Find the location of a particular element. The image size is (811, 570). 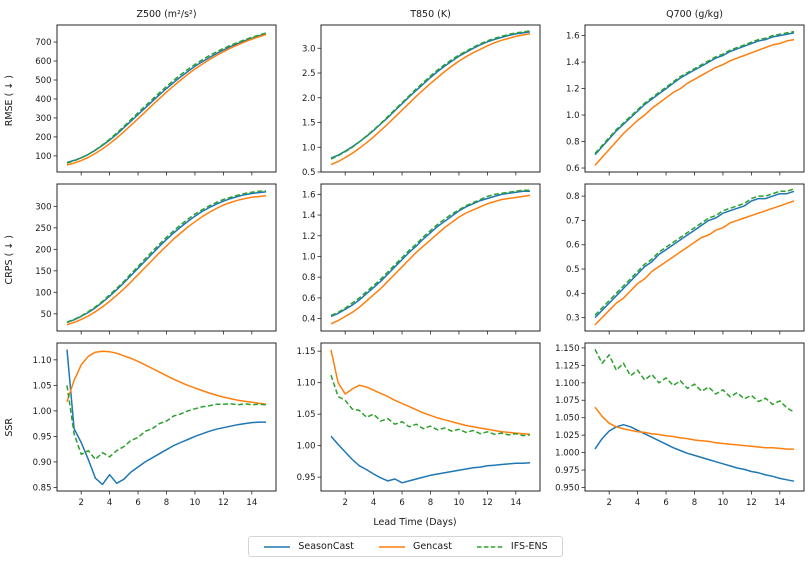

svg-text: 1.5 is located at coordinates (309, 124).